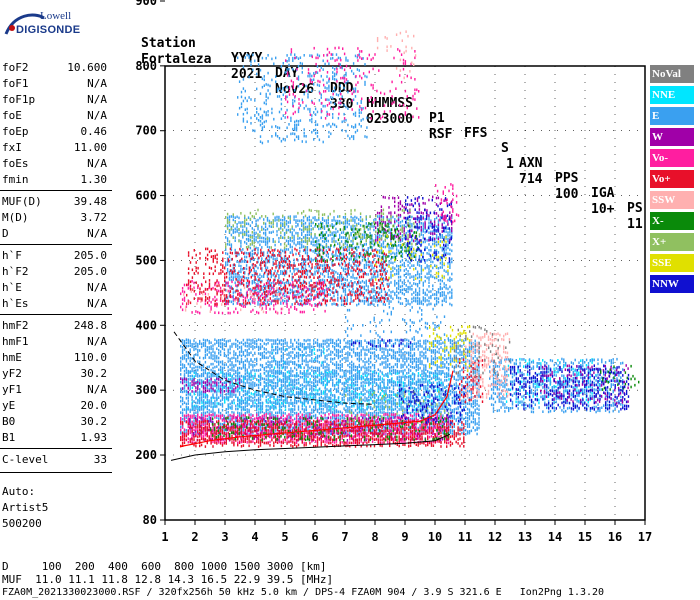  Describe the element at coordinates (25, 507) in the screenshot. I see `autoscaler-name: Artist5` at that location.